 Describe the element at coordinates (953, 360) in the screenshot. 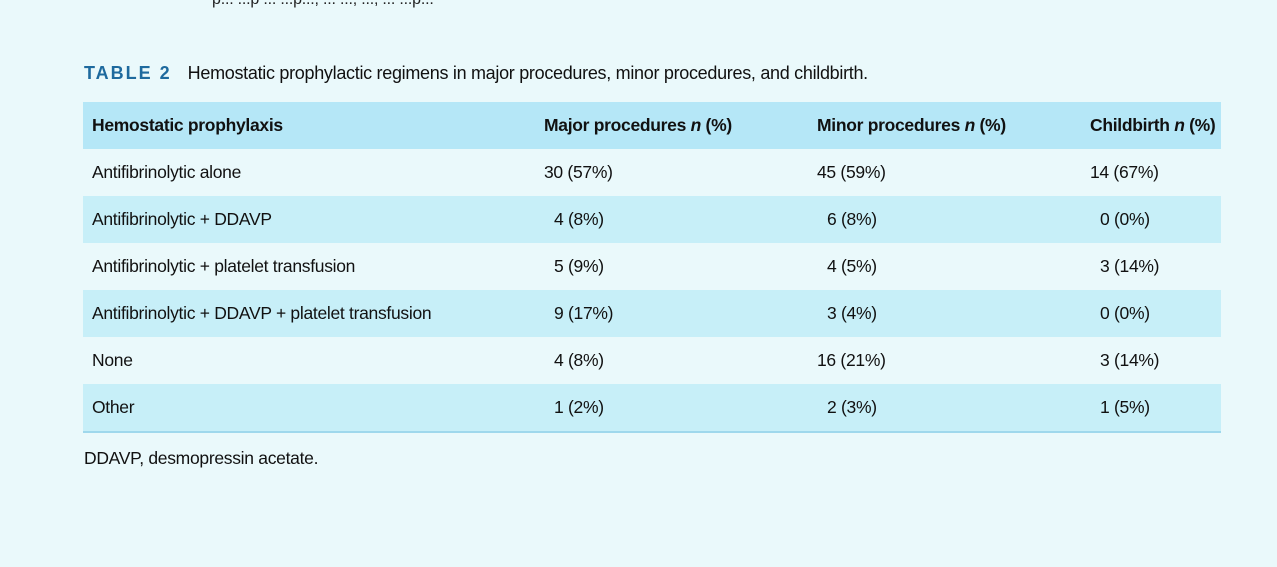

I see `row-minor: 16 (21%)` at that location.